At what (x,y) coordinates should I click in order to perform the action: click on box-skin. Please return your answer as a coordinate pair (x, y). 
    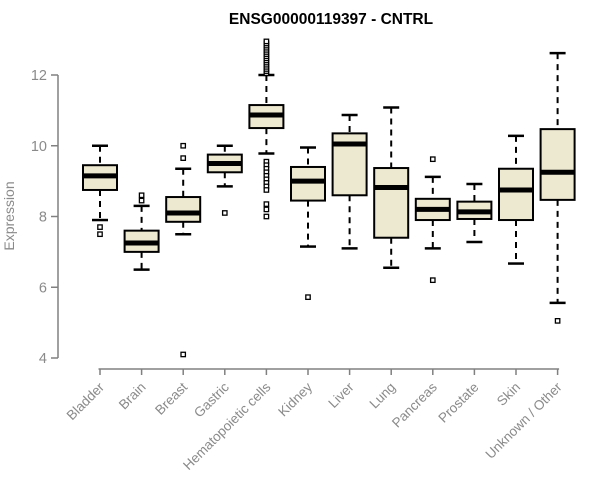
    Looking at the image, I should click on (516, 194).